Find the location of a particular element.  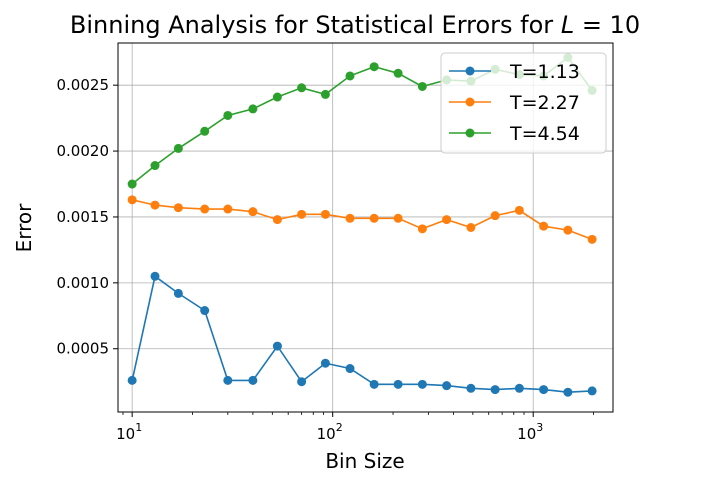

y-tick-label: 0.0020 is located at coordinates (83, 151).